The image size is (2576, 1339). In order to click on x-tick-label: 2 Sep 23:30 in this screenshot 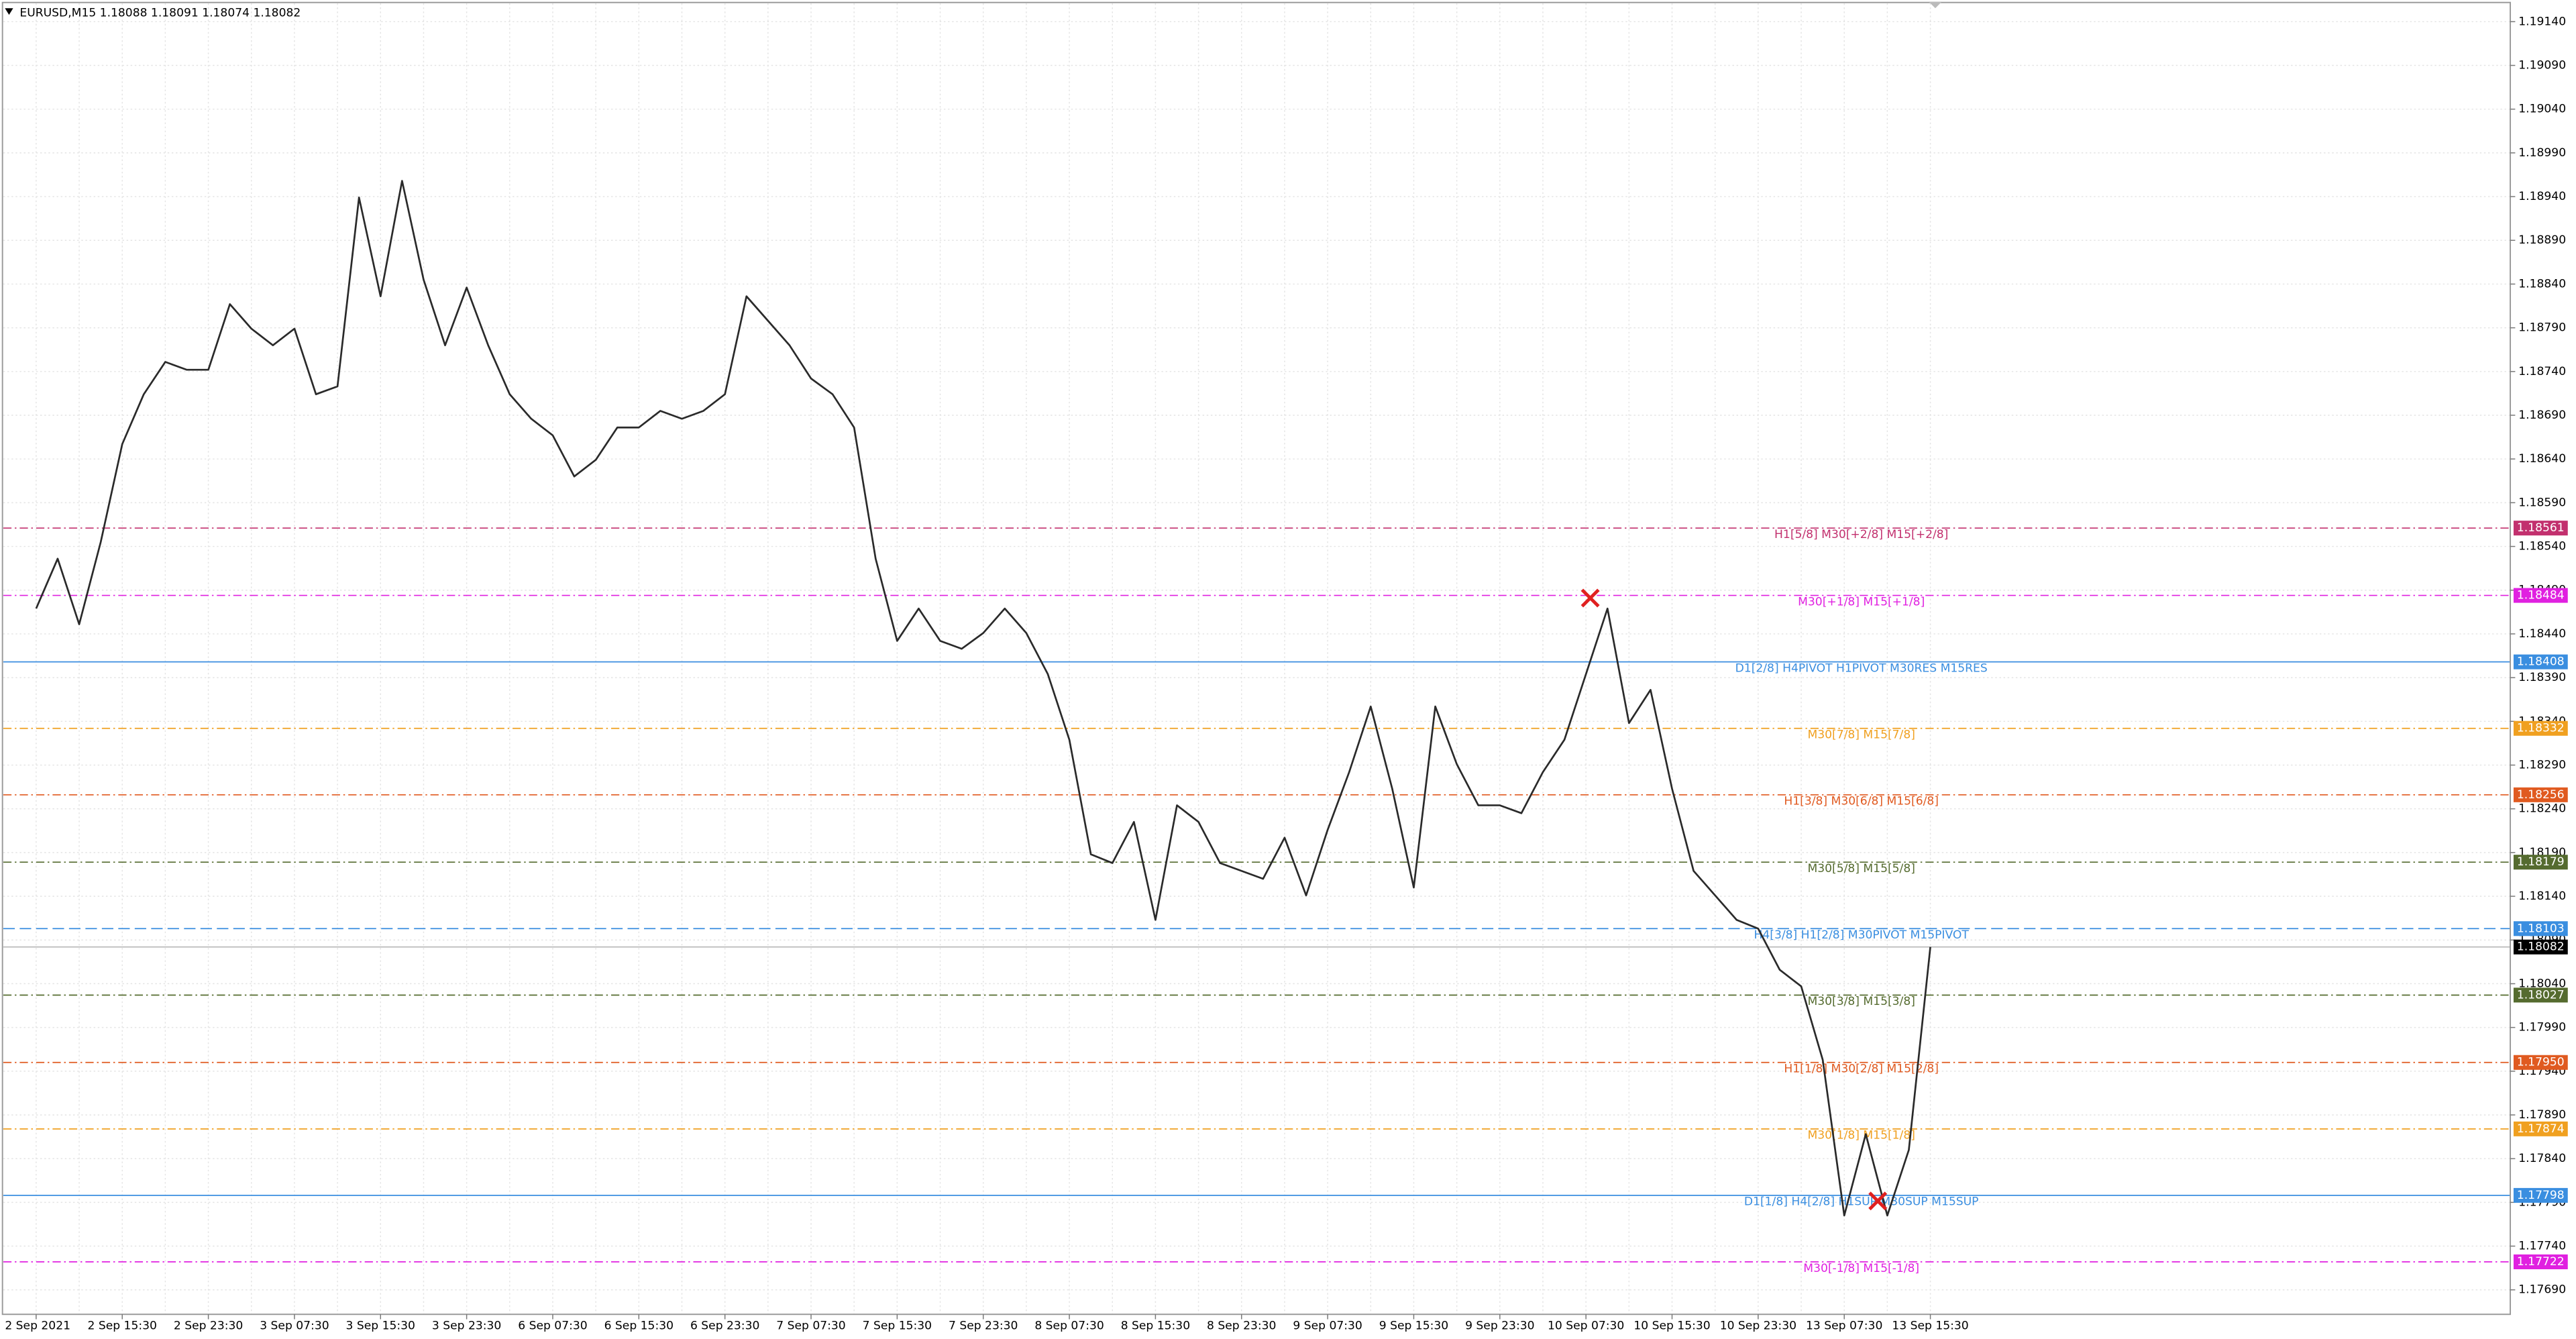, I will do `click(208, 1325)`.